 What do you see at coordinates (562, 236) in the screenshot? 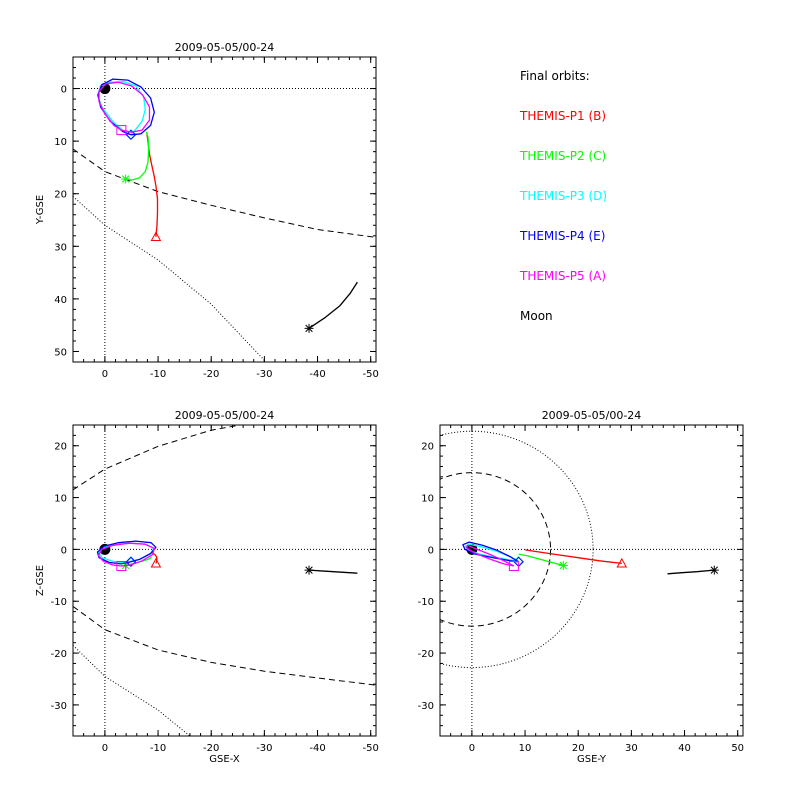
I see `legend-entry-themis-p4: THEMIS-P4 (E)` at bounding box center [562, 236].